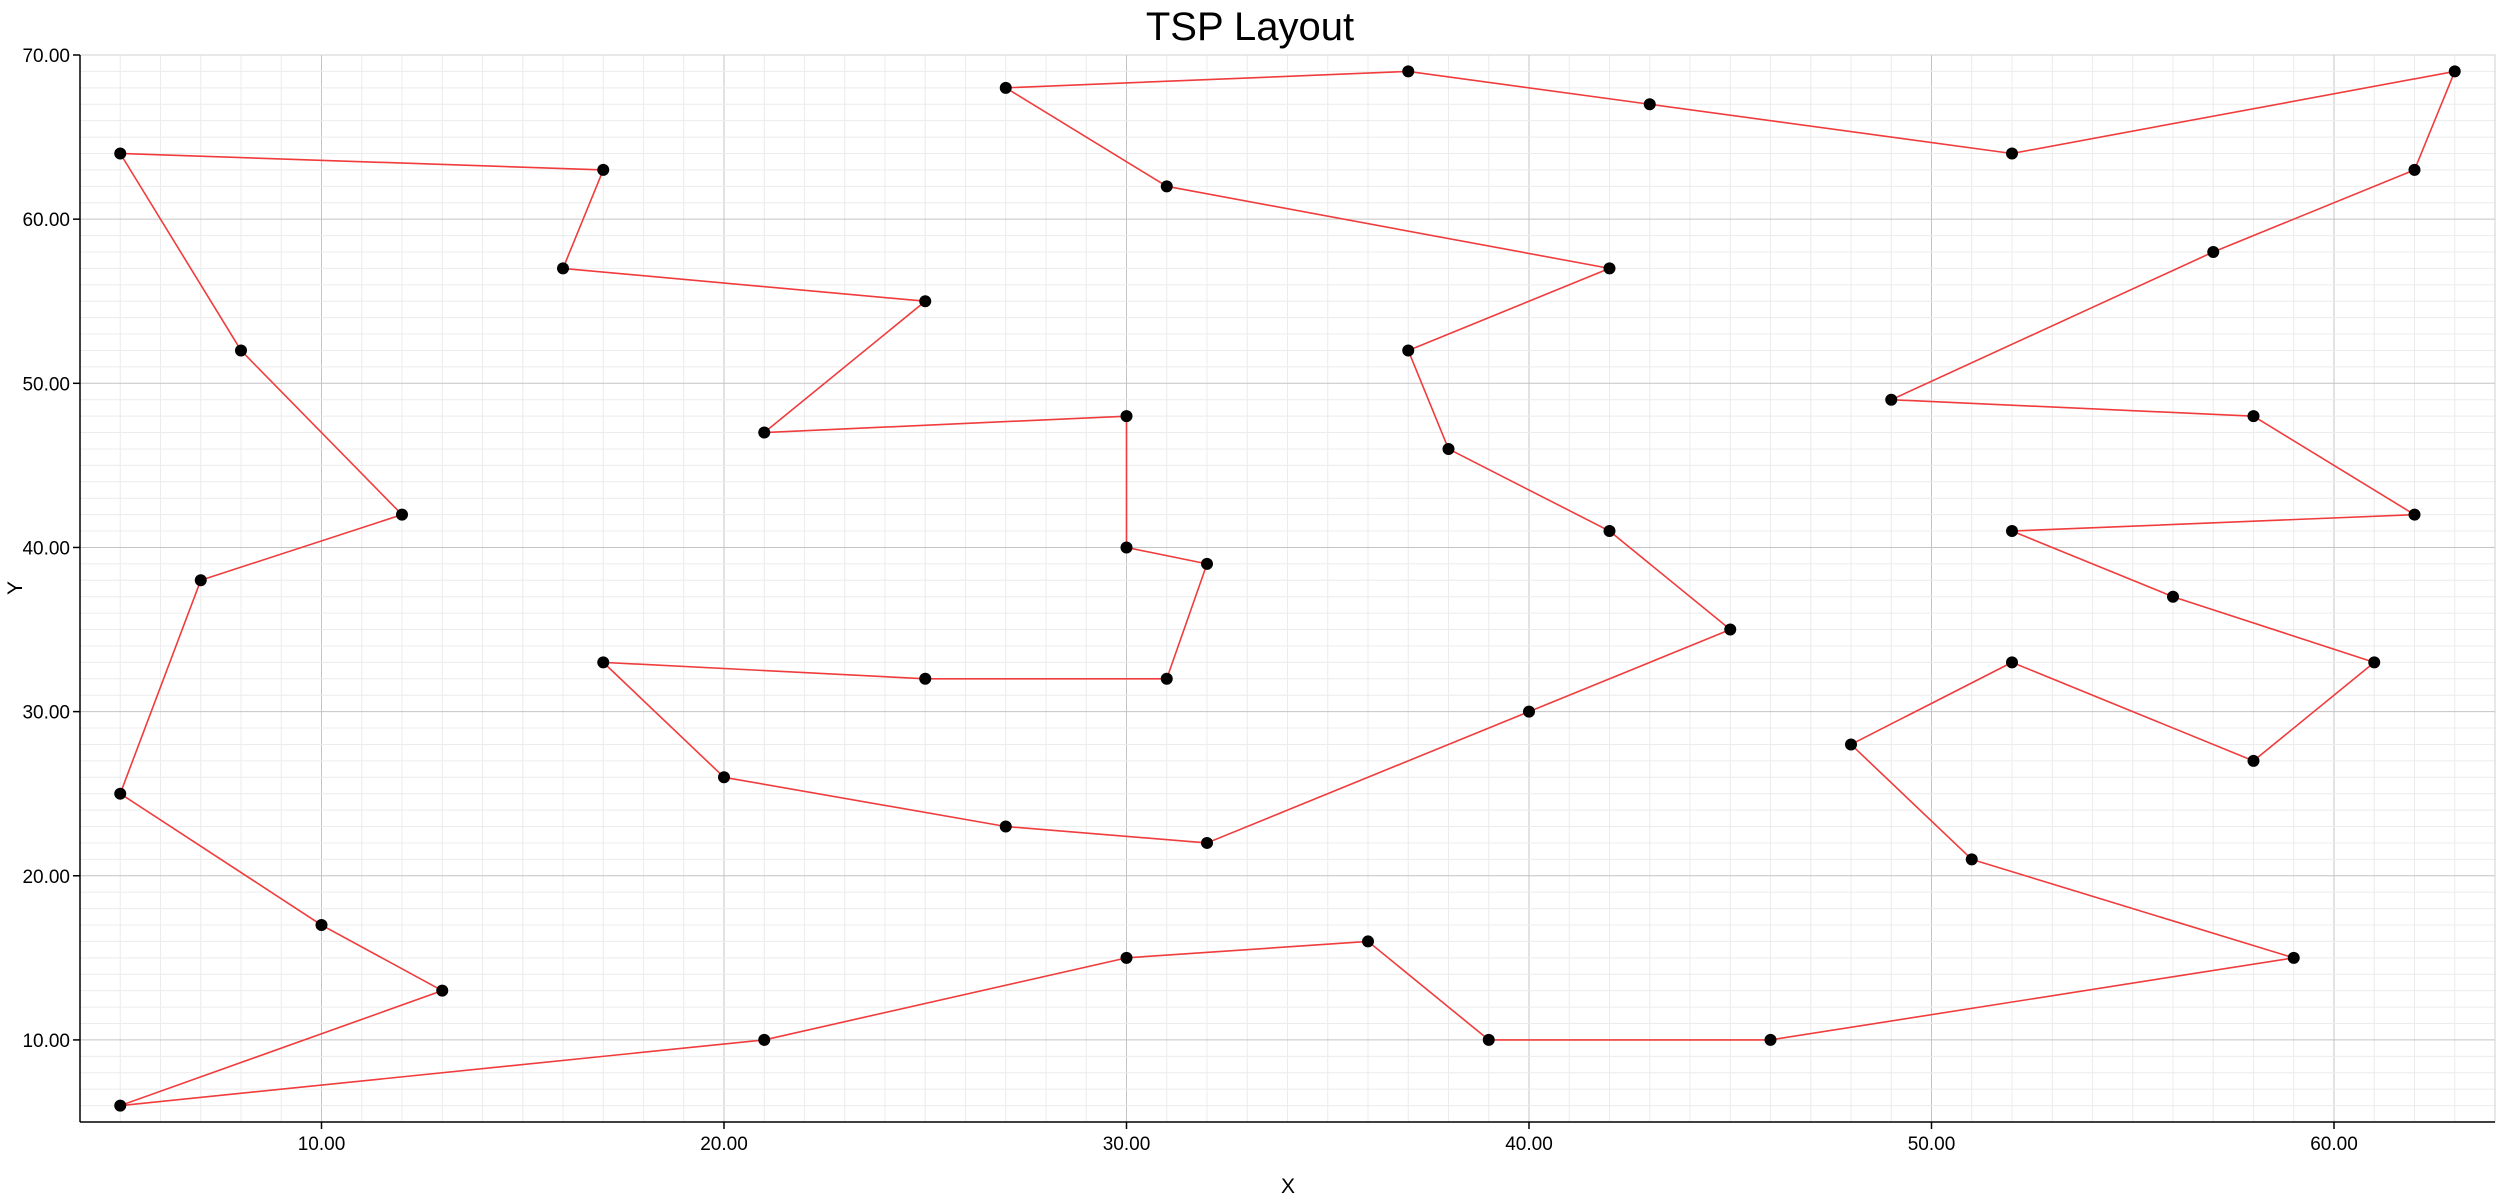 This screenshot has width=2500, height=1200. What do you see at coordinates (724, 1144) in the screenshot?
I see `x-tick-label: 20.00` at bounding box center [724, 1144].